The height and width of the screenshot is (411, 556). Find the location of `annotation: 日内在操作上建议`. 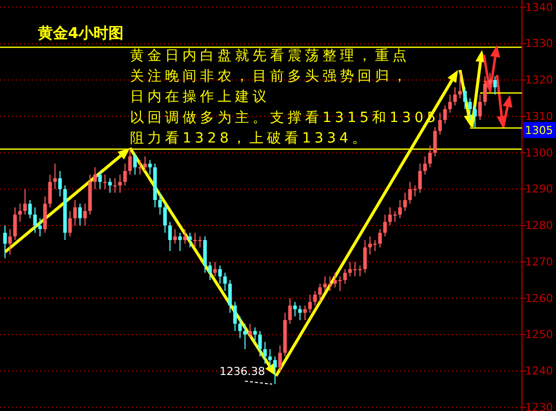

annotation: 日内在操作上建议 is located at coordinates (200, 97).